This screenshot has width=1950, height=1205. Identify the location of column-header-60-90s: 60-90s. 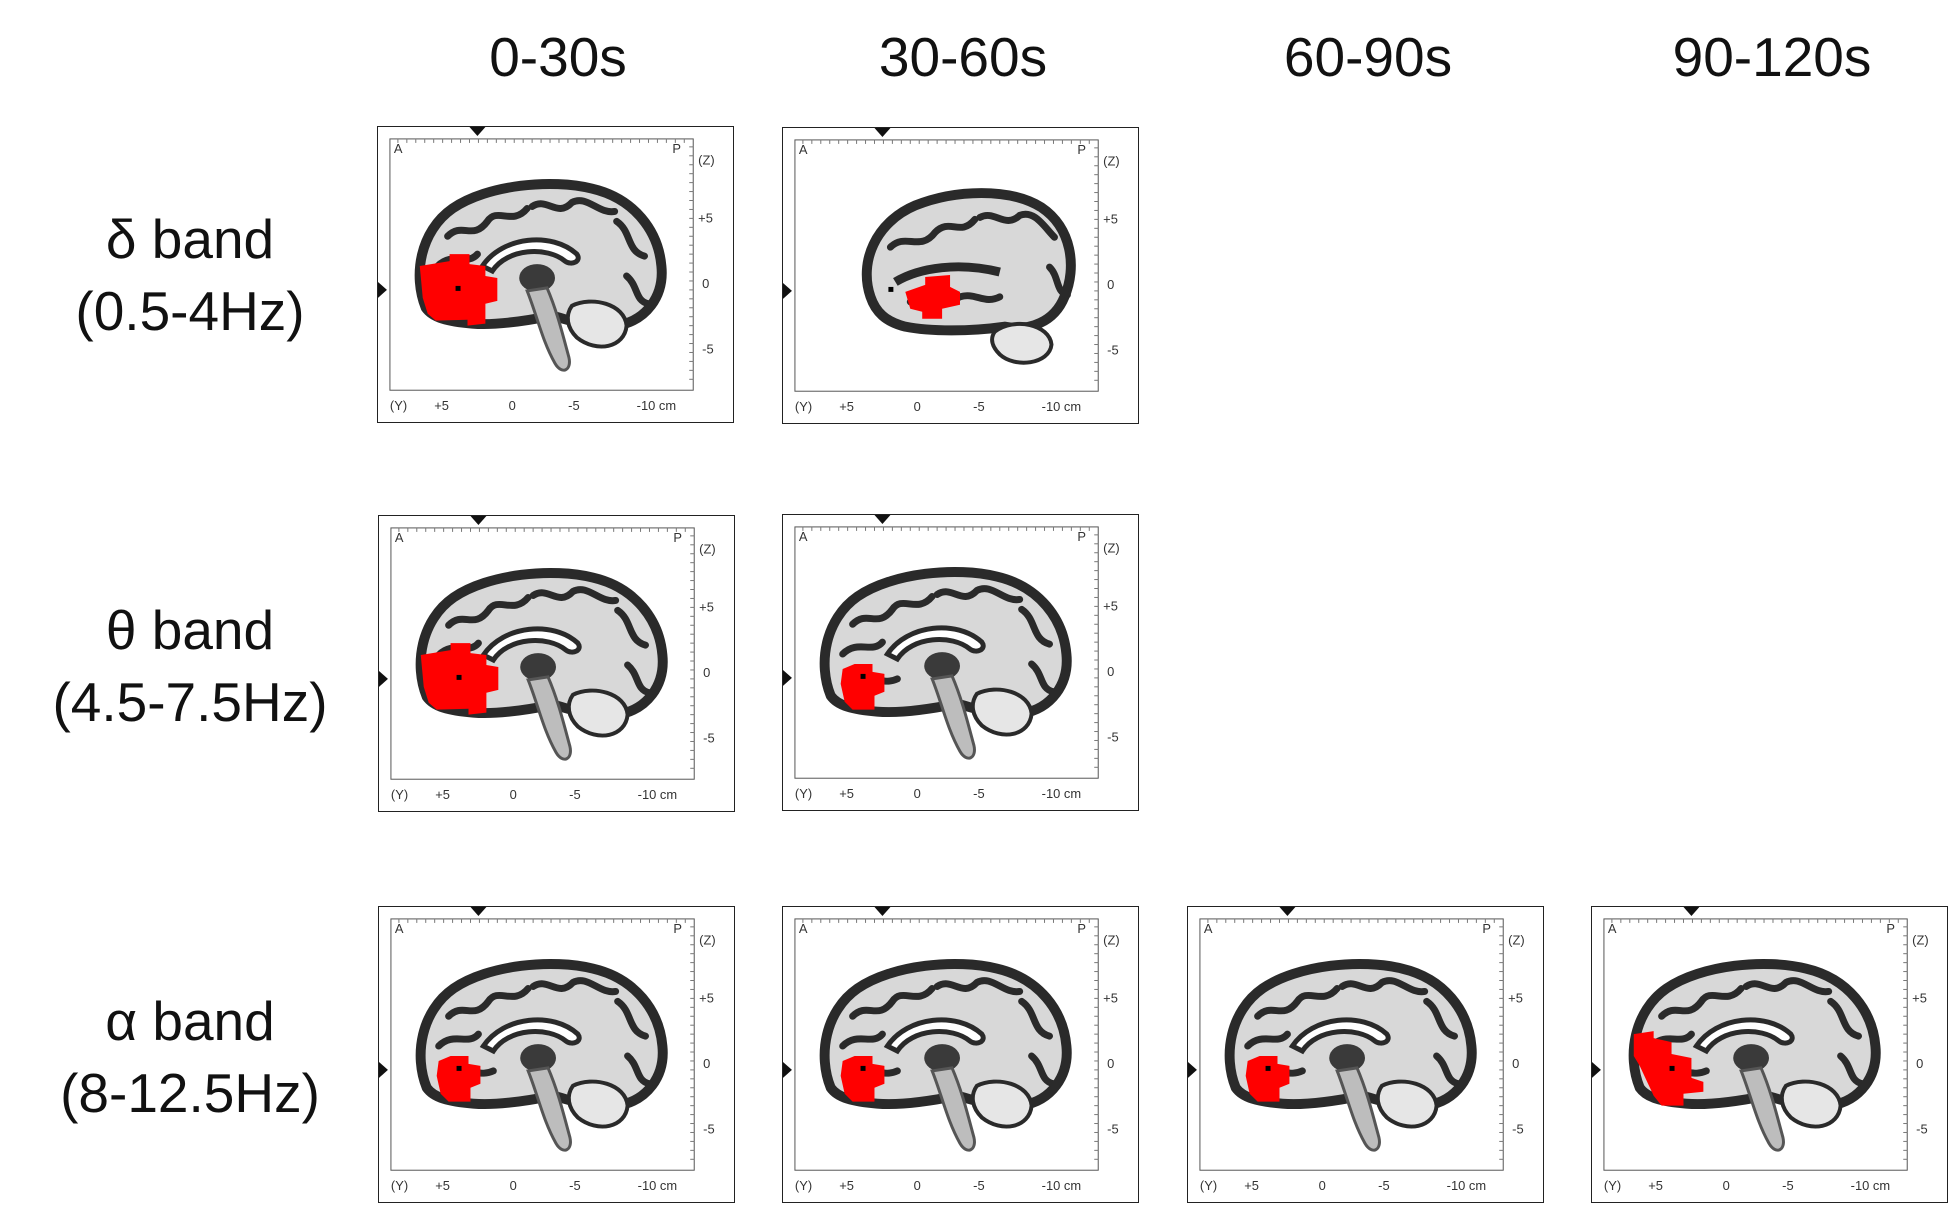
(1368, 57).